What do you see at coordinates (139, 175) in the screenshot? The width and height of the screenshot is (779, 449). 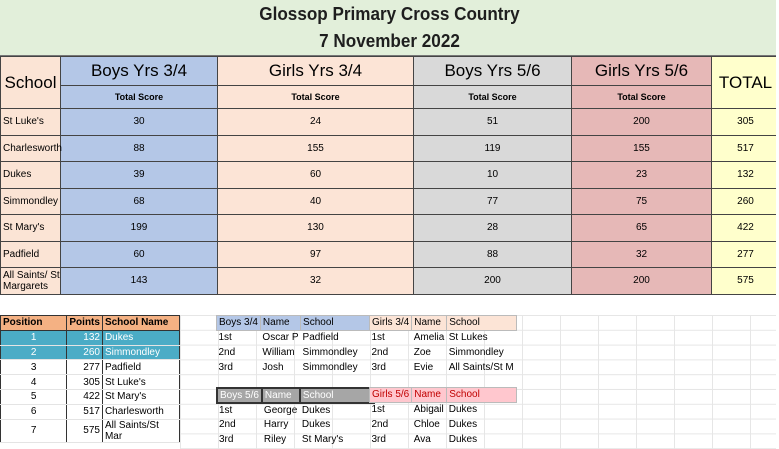 I see `score-cell: 39` at bounding box center [139, 175].